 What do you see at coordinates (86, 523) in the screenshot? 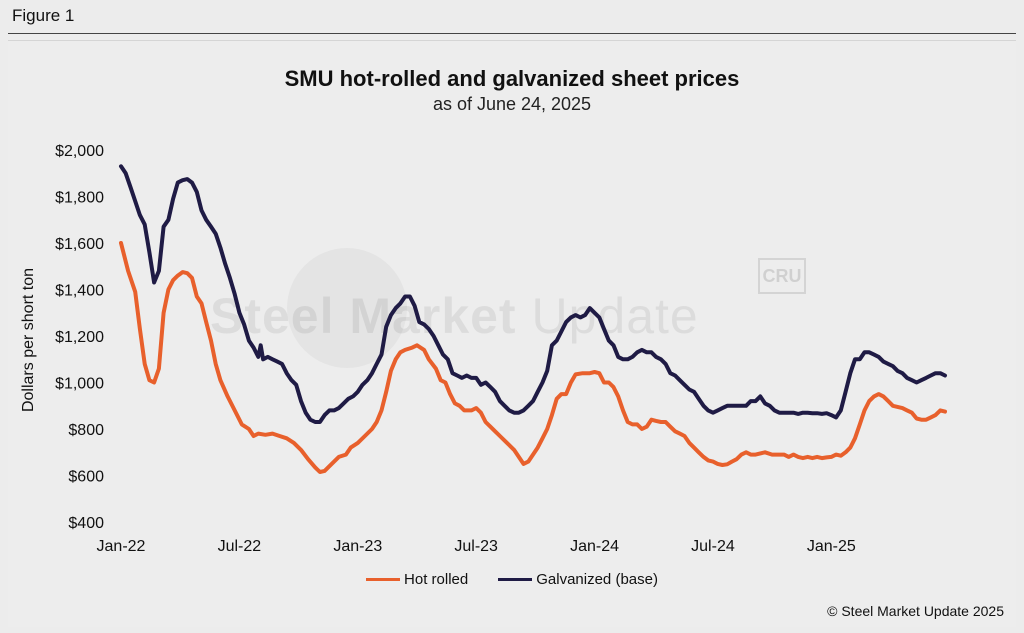
I see `y-tick-label: $400` at bounding box center [86, 523].